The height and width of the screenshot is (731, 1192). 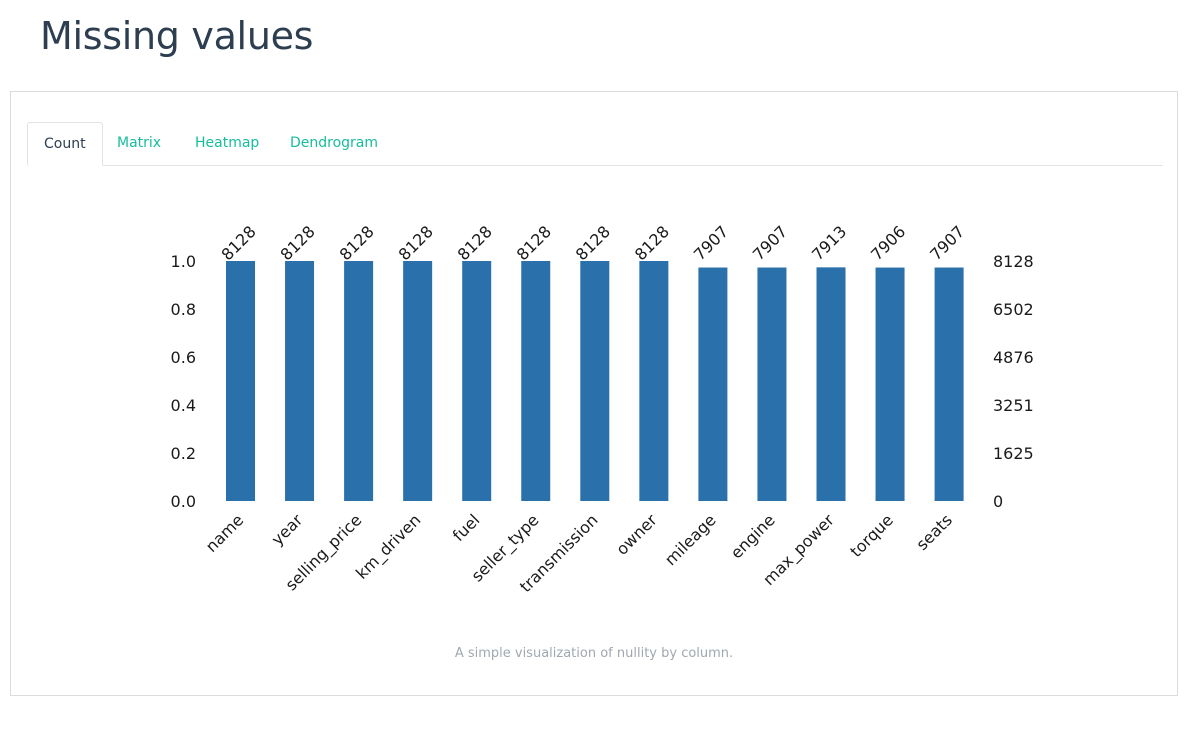 I want to click on count-label-mileage: 7907, so click(x=711, y=243).